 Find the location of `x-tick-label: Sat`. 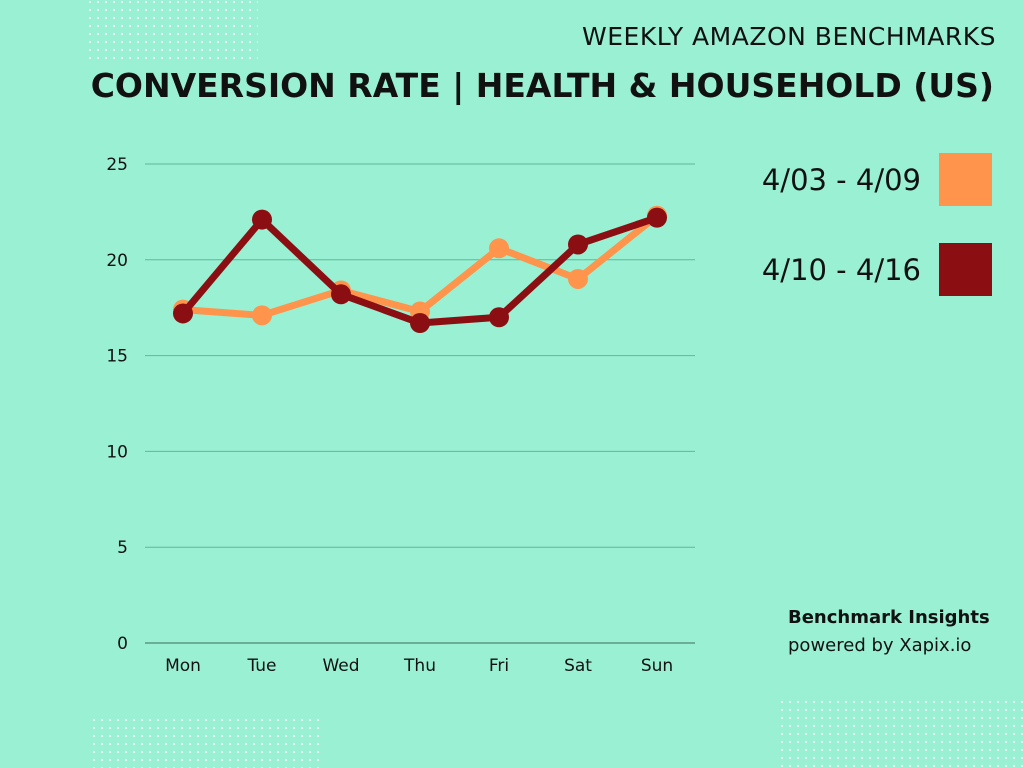

x-tick-label: Sat is located at coordinates (578, 666).